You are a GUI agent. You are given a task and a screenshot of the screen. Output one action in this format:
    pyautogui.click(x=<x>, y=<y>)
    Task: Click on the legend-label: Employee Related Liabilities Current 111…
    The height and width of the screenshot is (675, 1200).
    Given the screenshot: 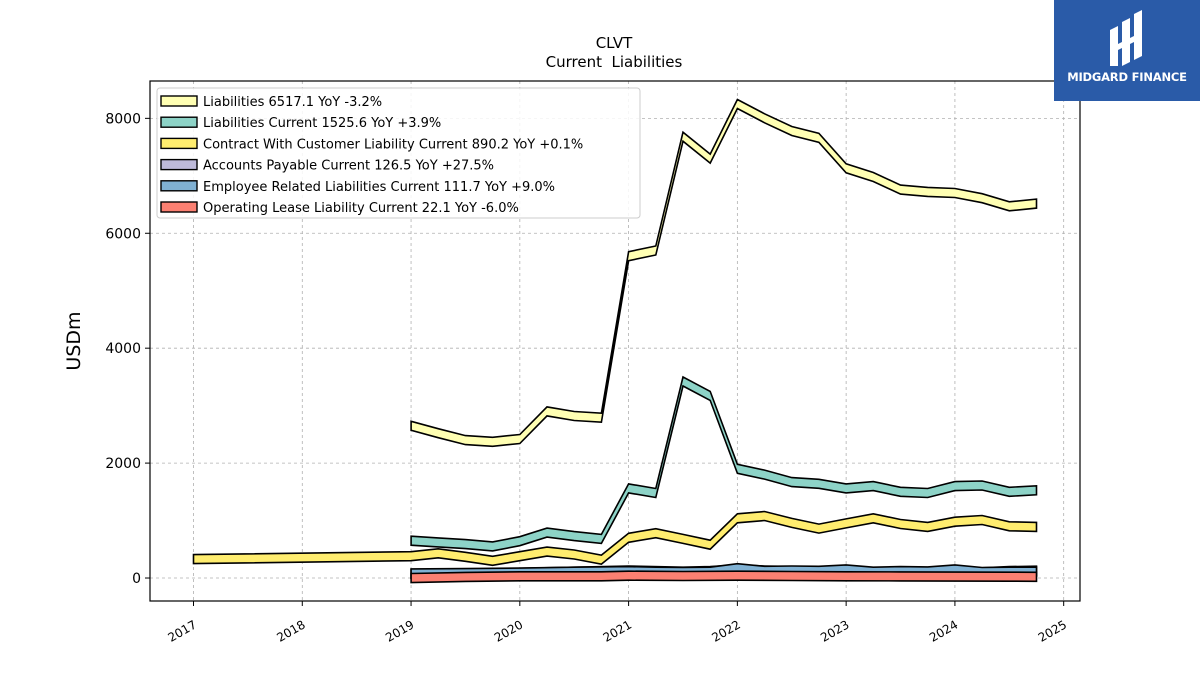 What is the action you would take?
    pyautogui.click(x=379, y=187)
    